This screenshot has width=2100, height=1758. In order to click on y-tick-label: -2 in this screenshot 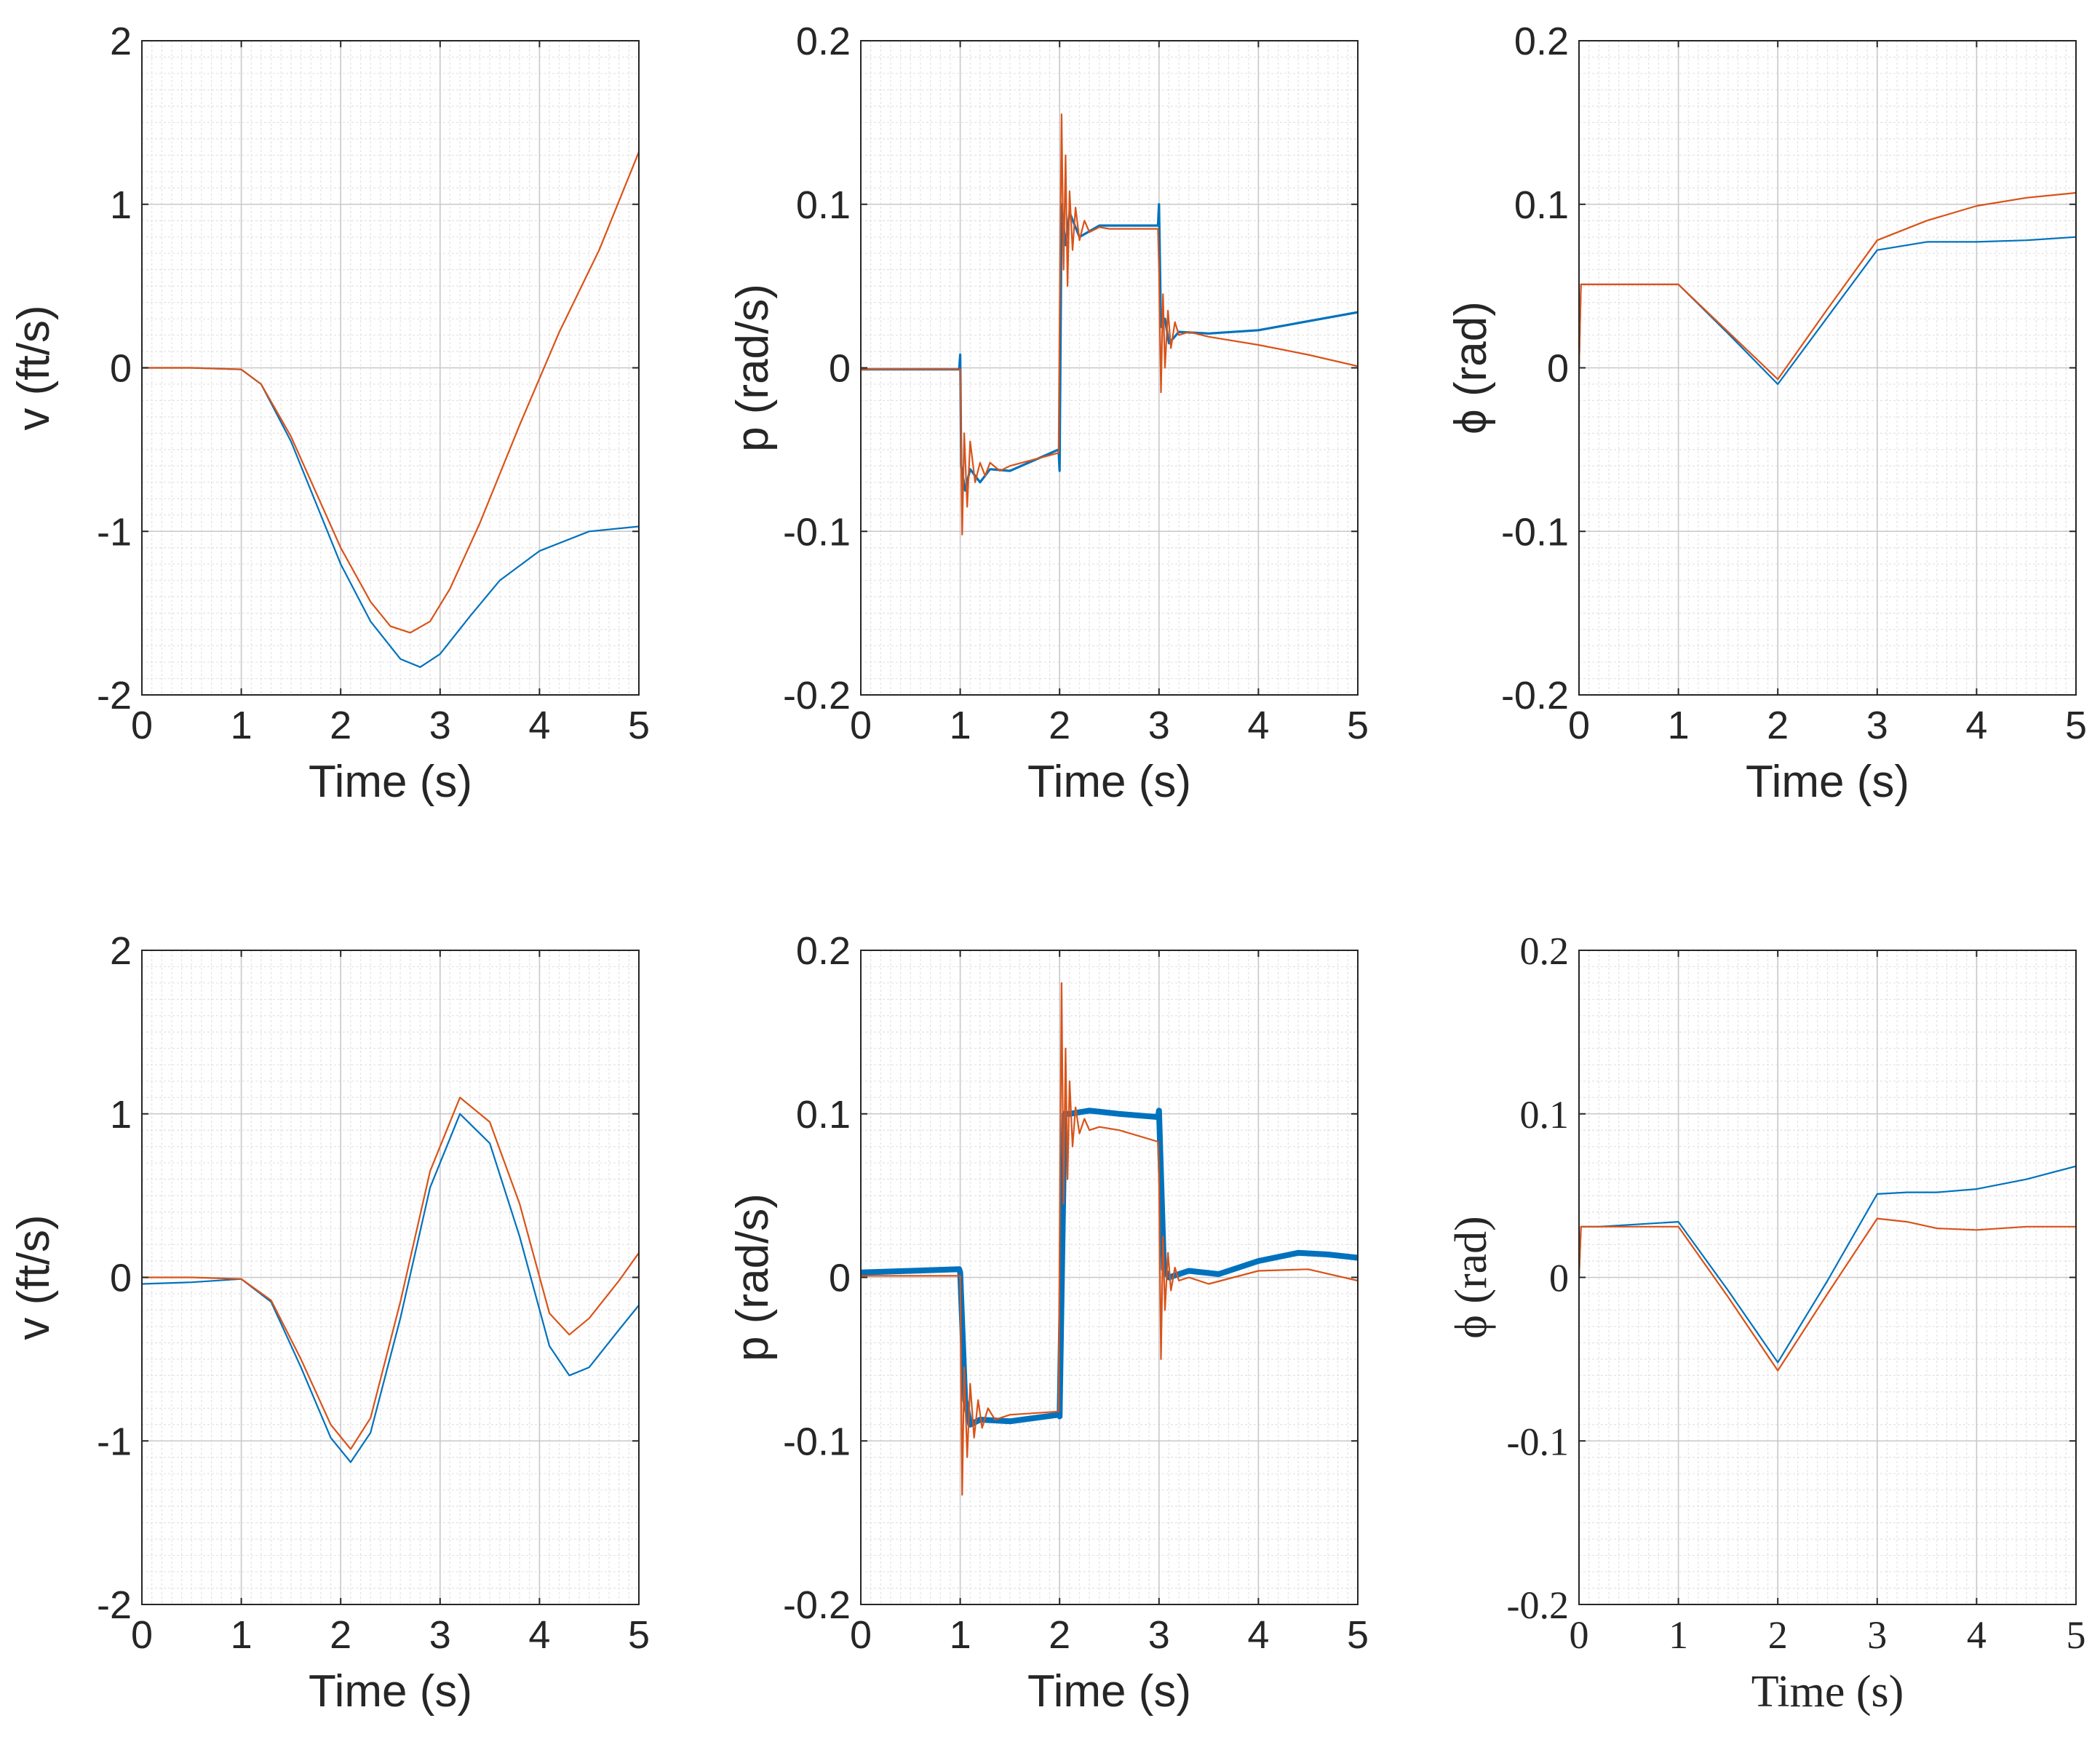, I will do `click(115, 695)`.